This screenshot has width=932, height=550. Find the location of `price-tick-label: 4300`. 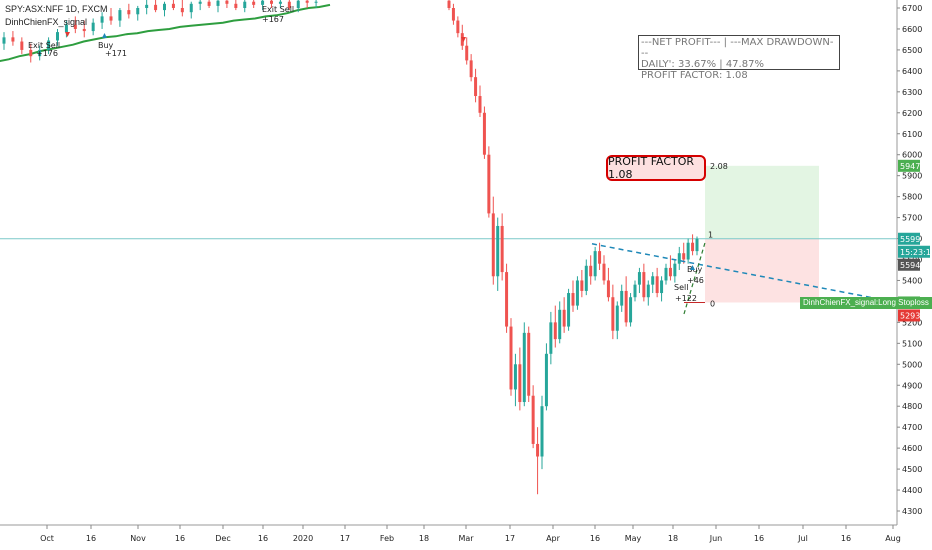

price-tick-label: 4300 is located at coordinates (912, 511).